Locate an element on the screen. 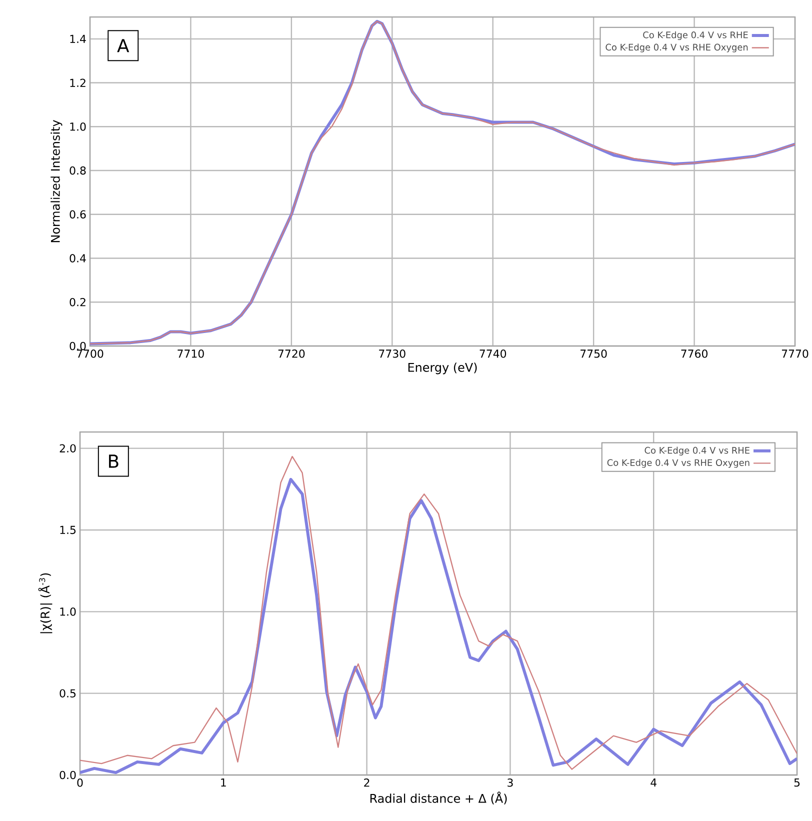 The width and height of the screenshot is (812, 821). y-tick-label: 1.2 is located at coordinates (78, 82).